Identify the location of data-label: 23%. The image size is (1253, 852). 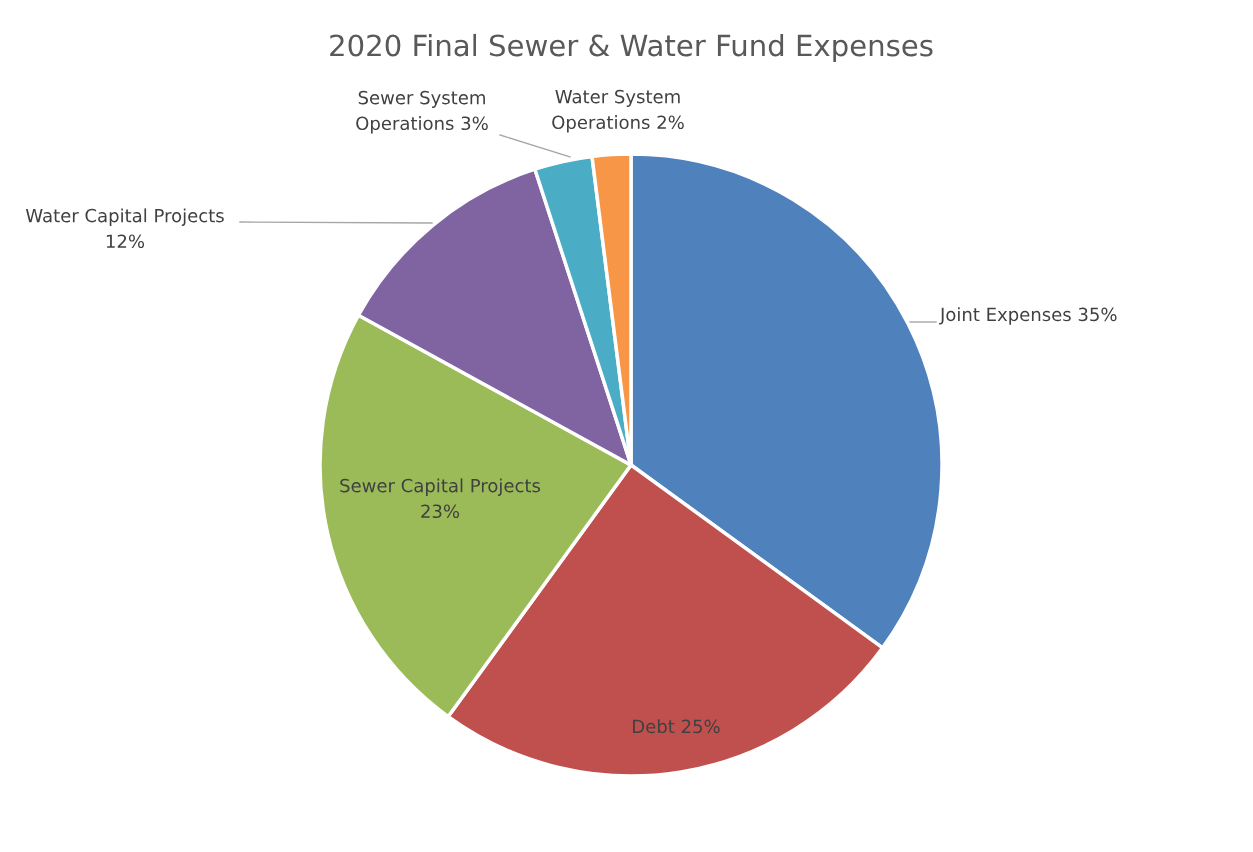
(440, 511).